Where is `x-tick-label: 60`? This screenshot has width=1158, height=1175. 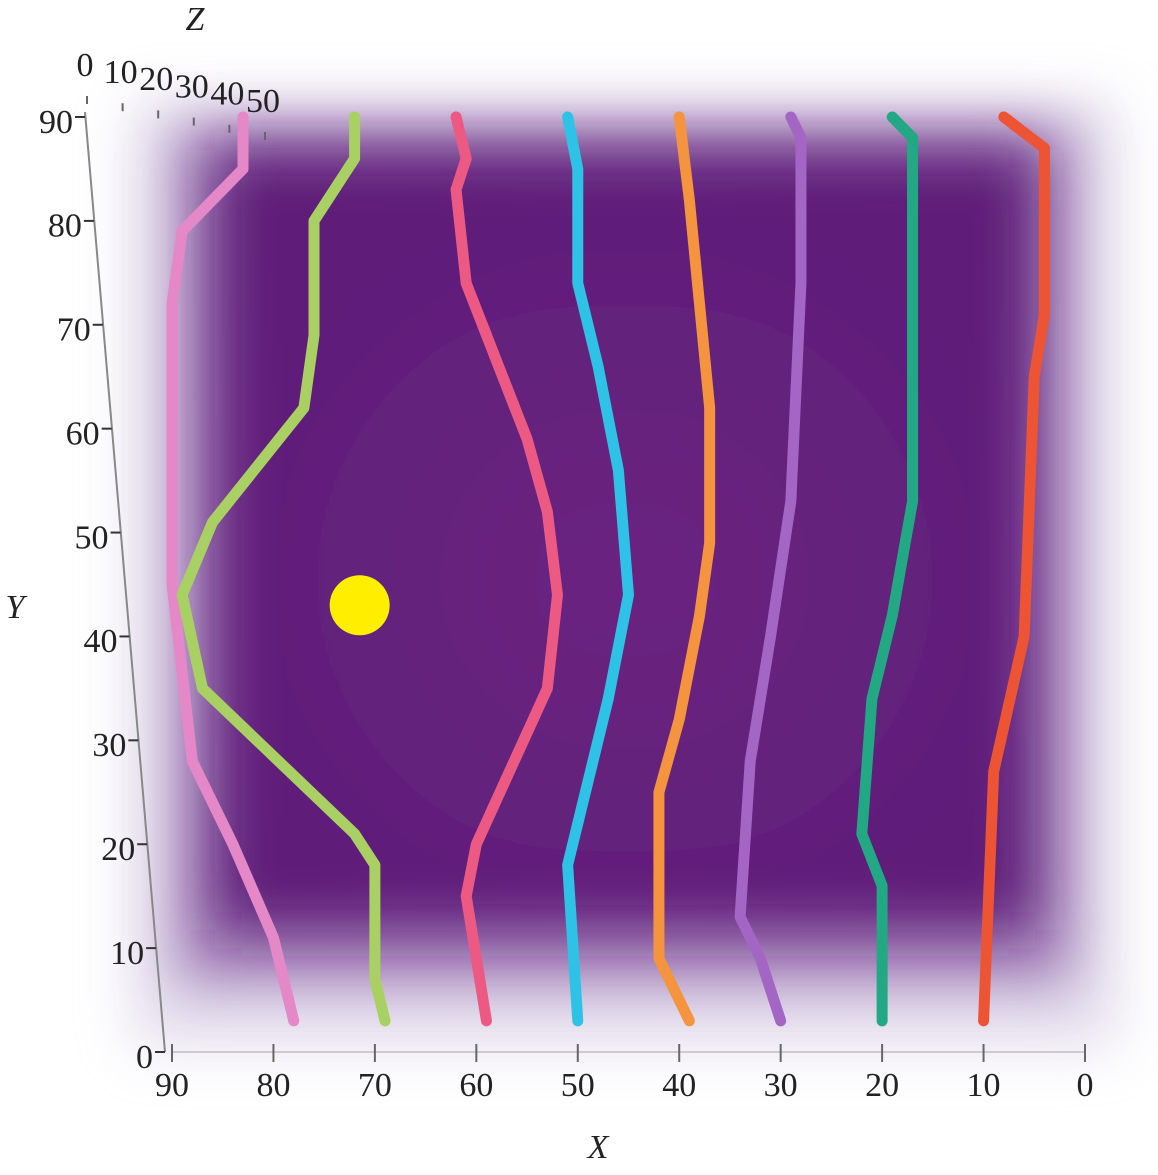 x-tick-label: 60 is located at coordinates (476, 1085).